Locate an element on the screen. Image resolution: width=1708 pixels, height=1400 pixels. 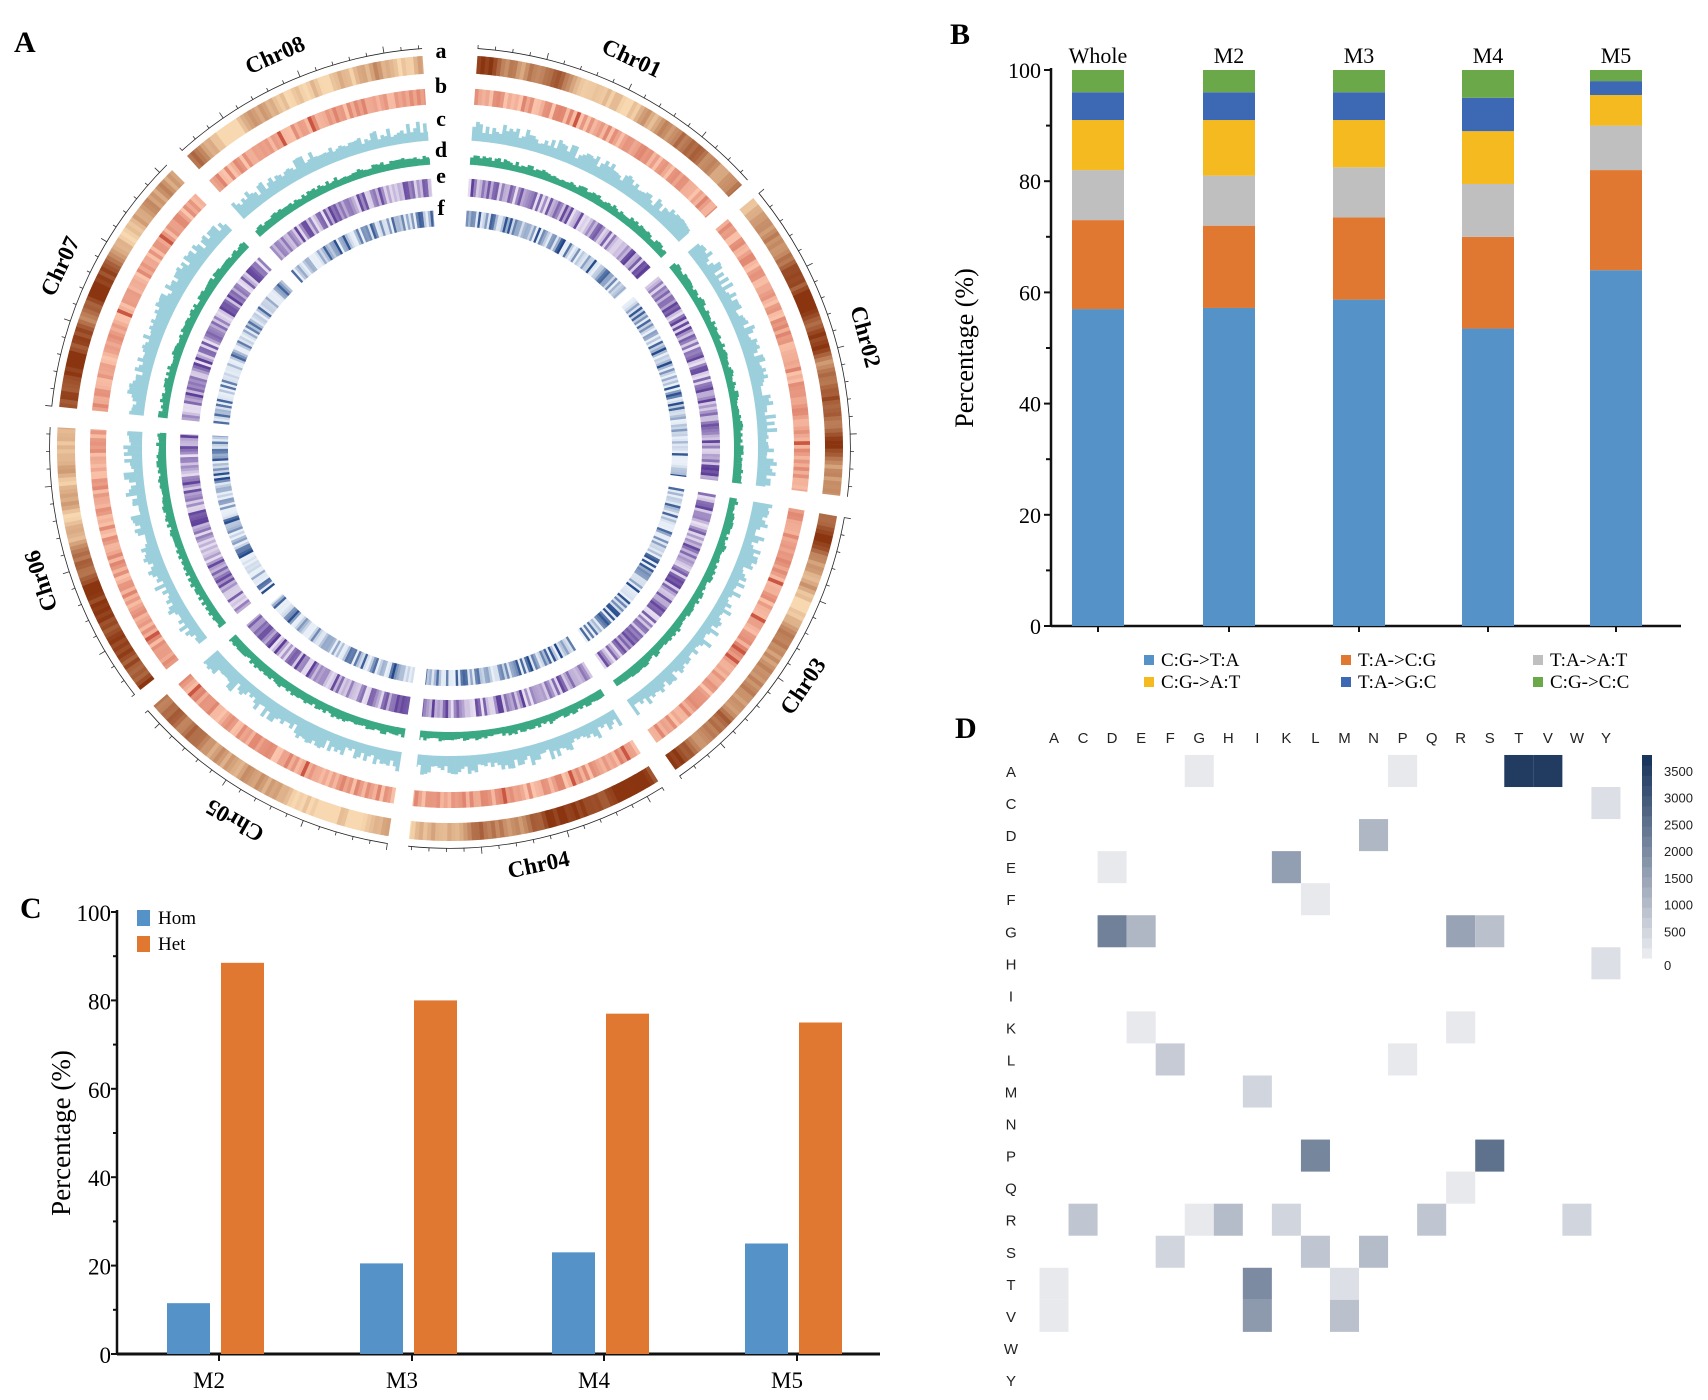
y-tick-label: 20 is located at coordinates (1030, 515).